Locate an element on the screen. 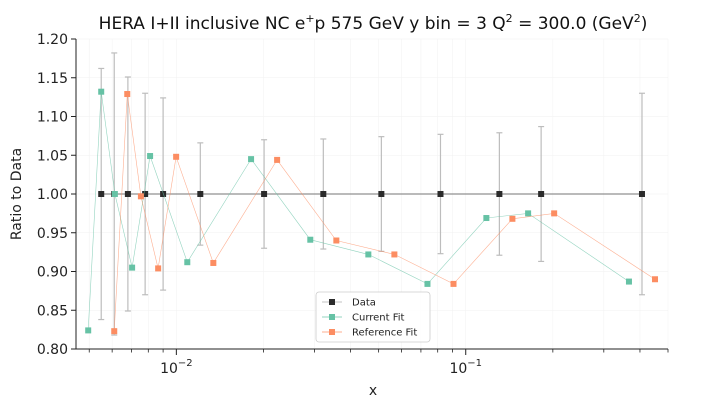 This screenshot has width=701, height=408. legend-marker-data is located at coordinates (332, 302).